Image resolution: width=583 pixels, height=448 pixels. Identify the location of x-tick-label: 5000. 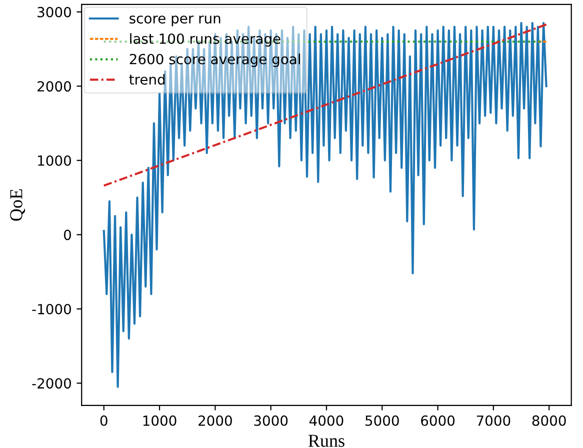
(382, 420).